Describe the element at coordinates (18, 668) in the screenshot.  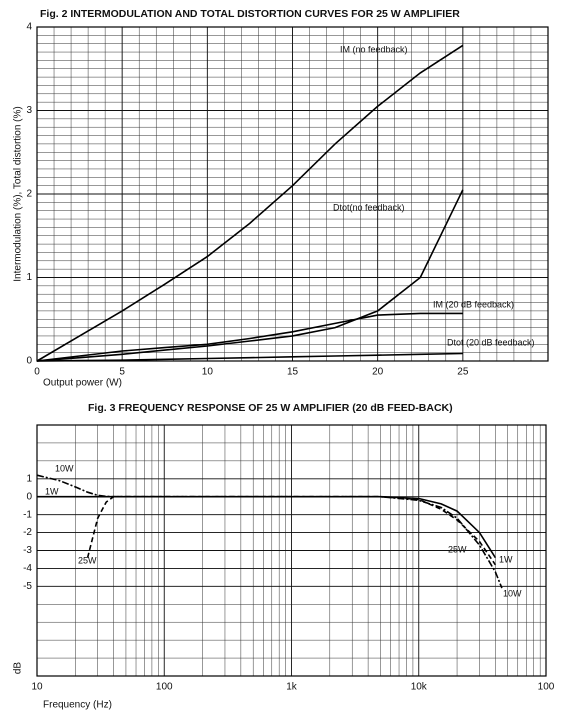
I see `y-axis-label: dB` at that location.